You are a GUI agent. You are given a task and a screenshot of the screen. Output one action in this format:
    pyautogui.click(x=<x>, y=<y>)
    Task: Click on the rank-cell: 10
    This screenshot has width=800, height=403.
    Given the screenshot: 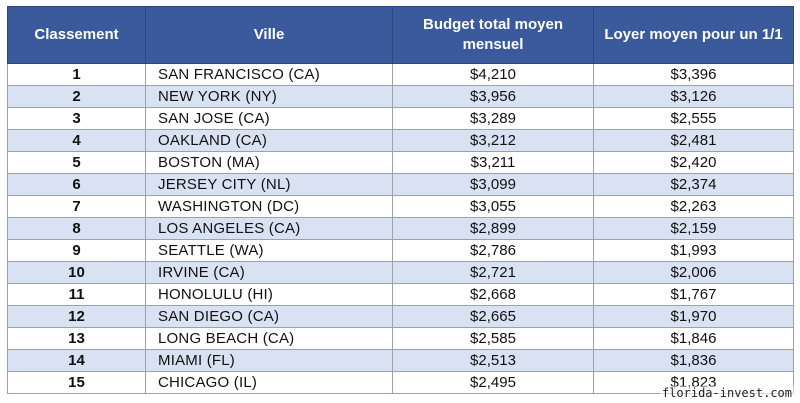 What is the action you would take?
    pyautogui.click(x=76, y=272)
    